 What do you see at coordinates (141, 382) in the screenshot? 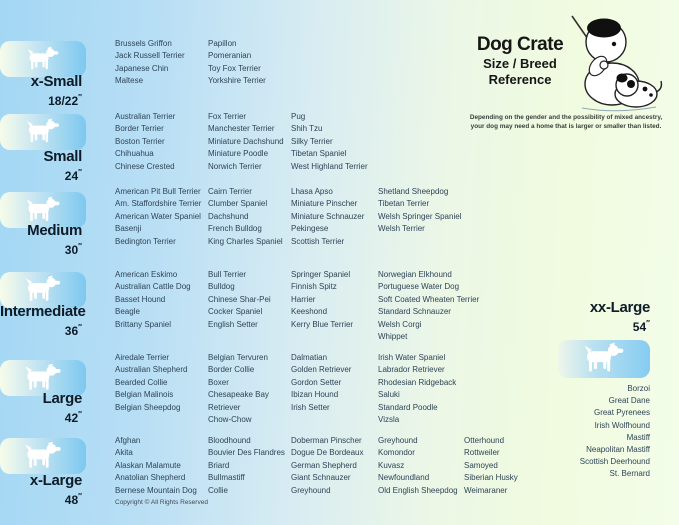
I see `breed-name: Bearded Collie` at bounding box center [141, 382].